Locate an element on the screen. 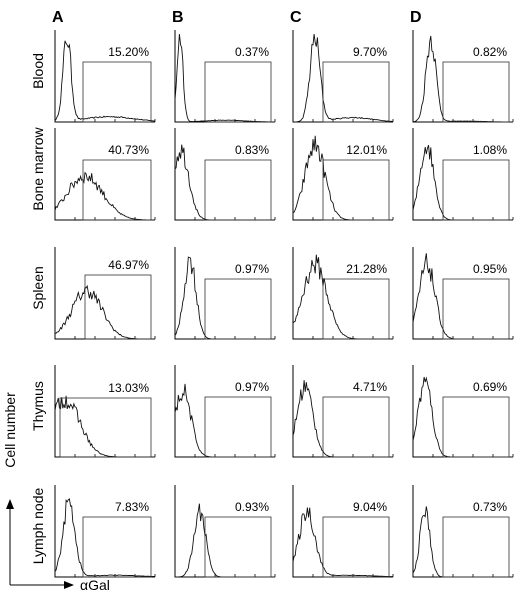 Image resolution: width=520 pixels, height=595 pixels. gate-percent-label: 4.71% is located at coordinates (370, 387).